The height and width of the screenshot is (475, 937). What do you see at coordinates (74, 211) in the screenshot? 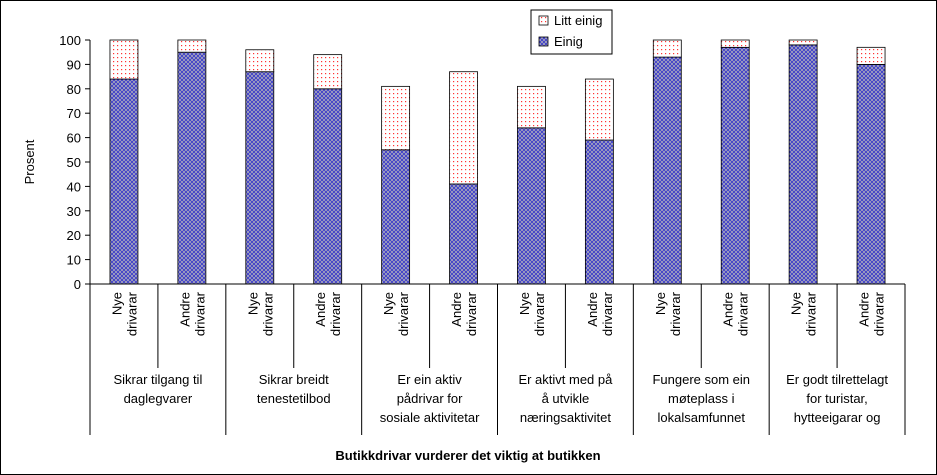
I see `y-tick-label: 30` at bounding box center [74, 211].